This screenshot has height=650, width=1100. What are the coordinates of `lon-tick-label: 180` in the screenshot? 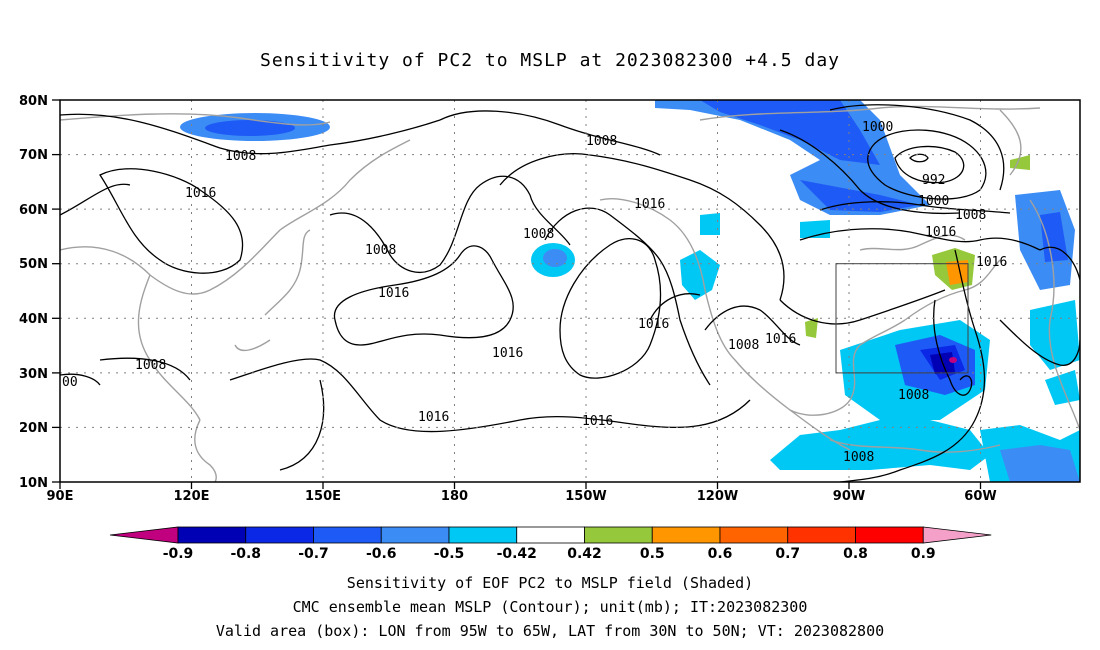 It's located at (454, 496).